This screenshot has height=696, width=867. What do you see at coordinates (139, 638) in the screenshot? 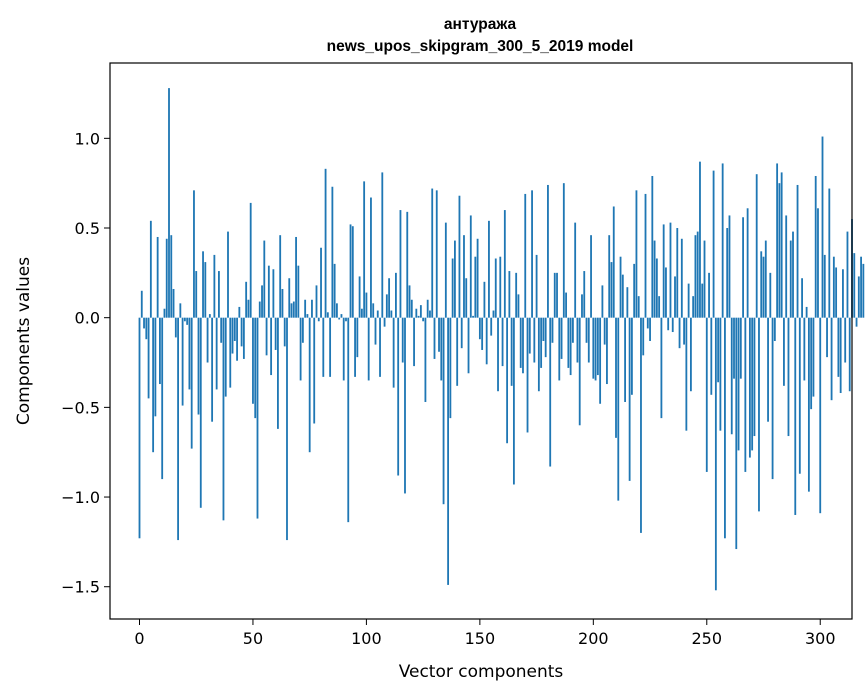
I see `x-tick-label: 0` at bounding box center [139, 638].